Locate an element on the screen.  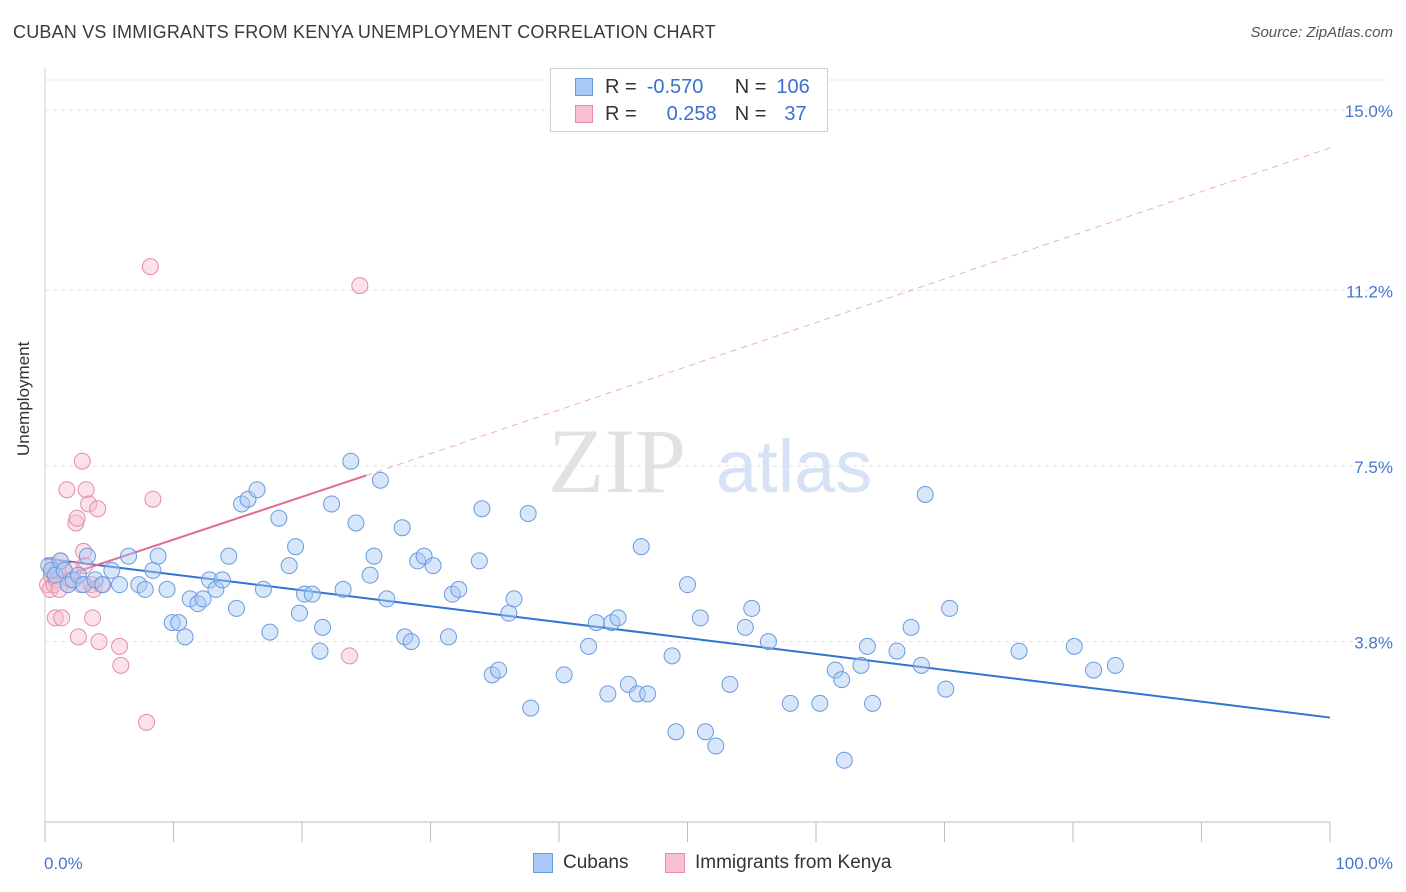
y-axis-label: Unemployment is located at coordinates (23, 398).